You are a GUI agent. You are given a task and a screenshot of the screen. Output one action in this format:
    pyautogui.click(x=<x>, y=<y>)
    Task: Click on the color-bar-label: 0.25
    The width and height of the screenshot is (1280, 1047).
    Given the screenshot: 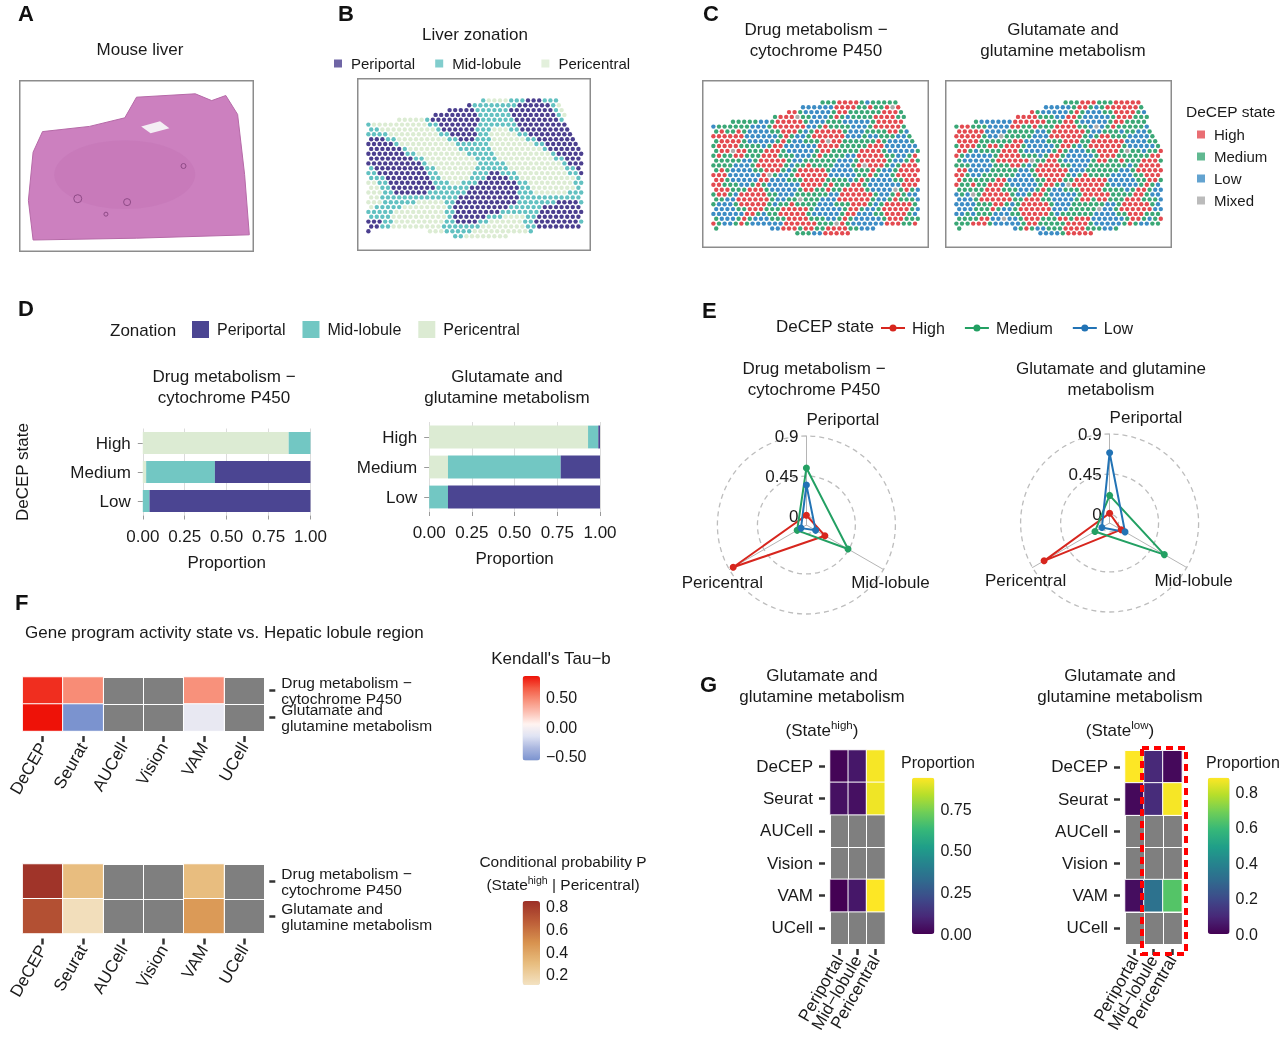 What is the action you would take?
    pyautogui.click(x=956, y=892)
    